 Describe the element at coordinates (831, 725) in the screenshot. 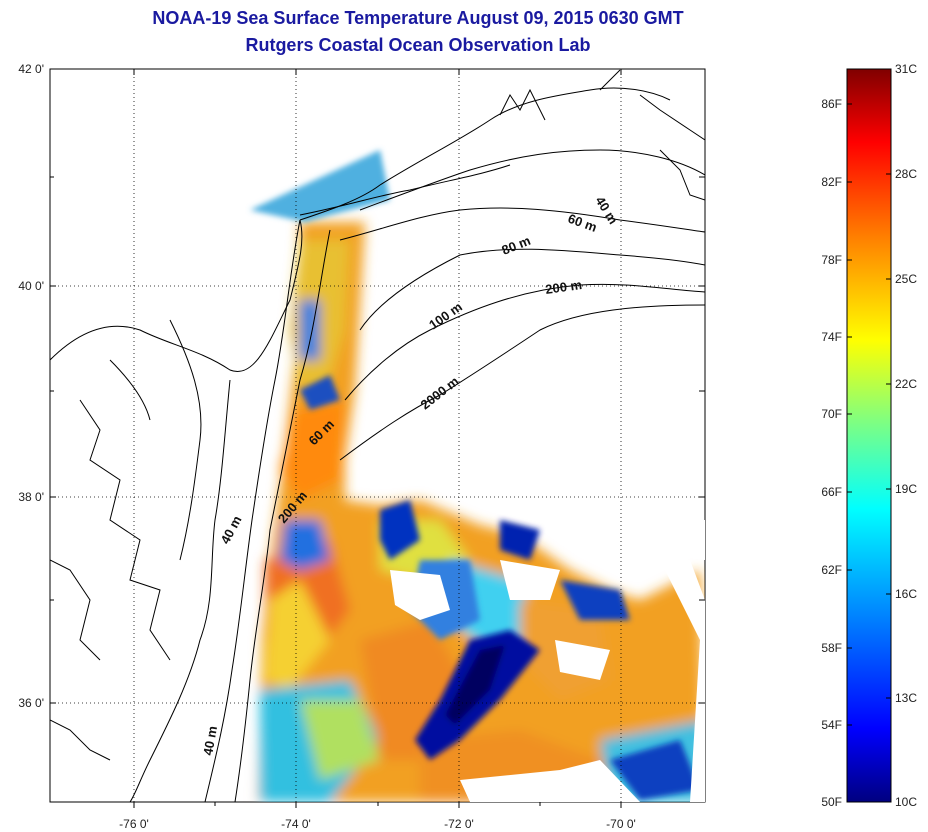

I see `colorbar-f-label: 54F` at that location.